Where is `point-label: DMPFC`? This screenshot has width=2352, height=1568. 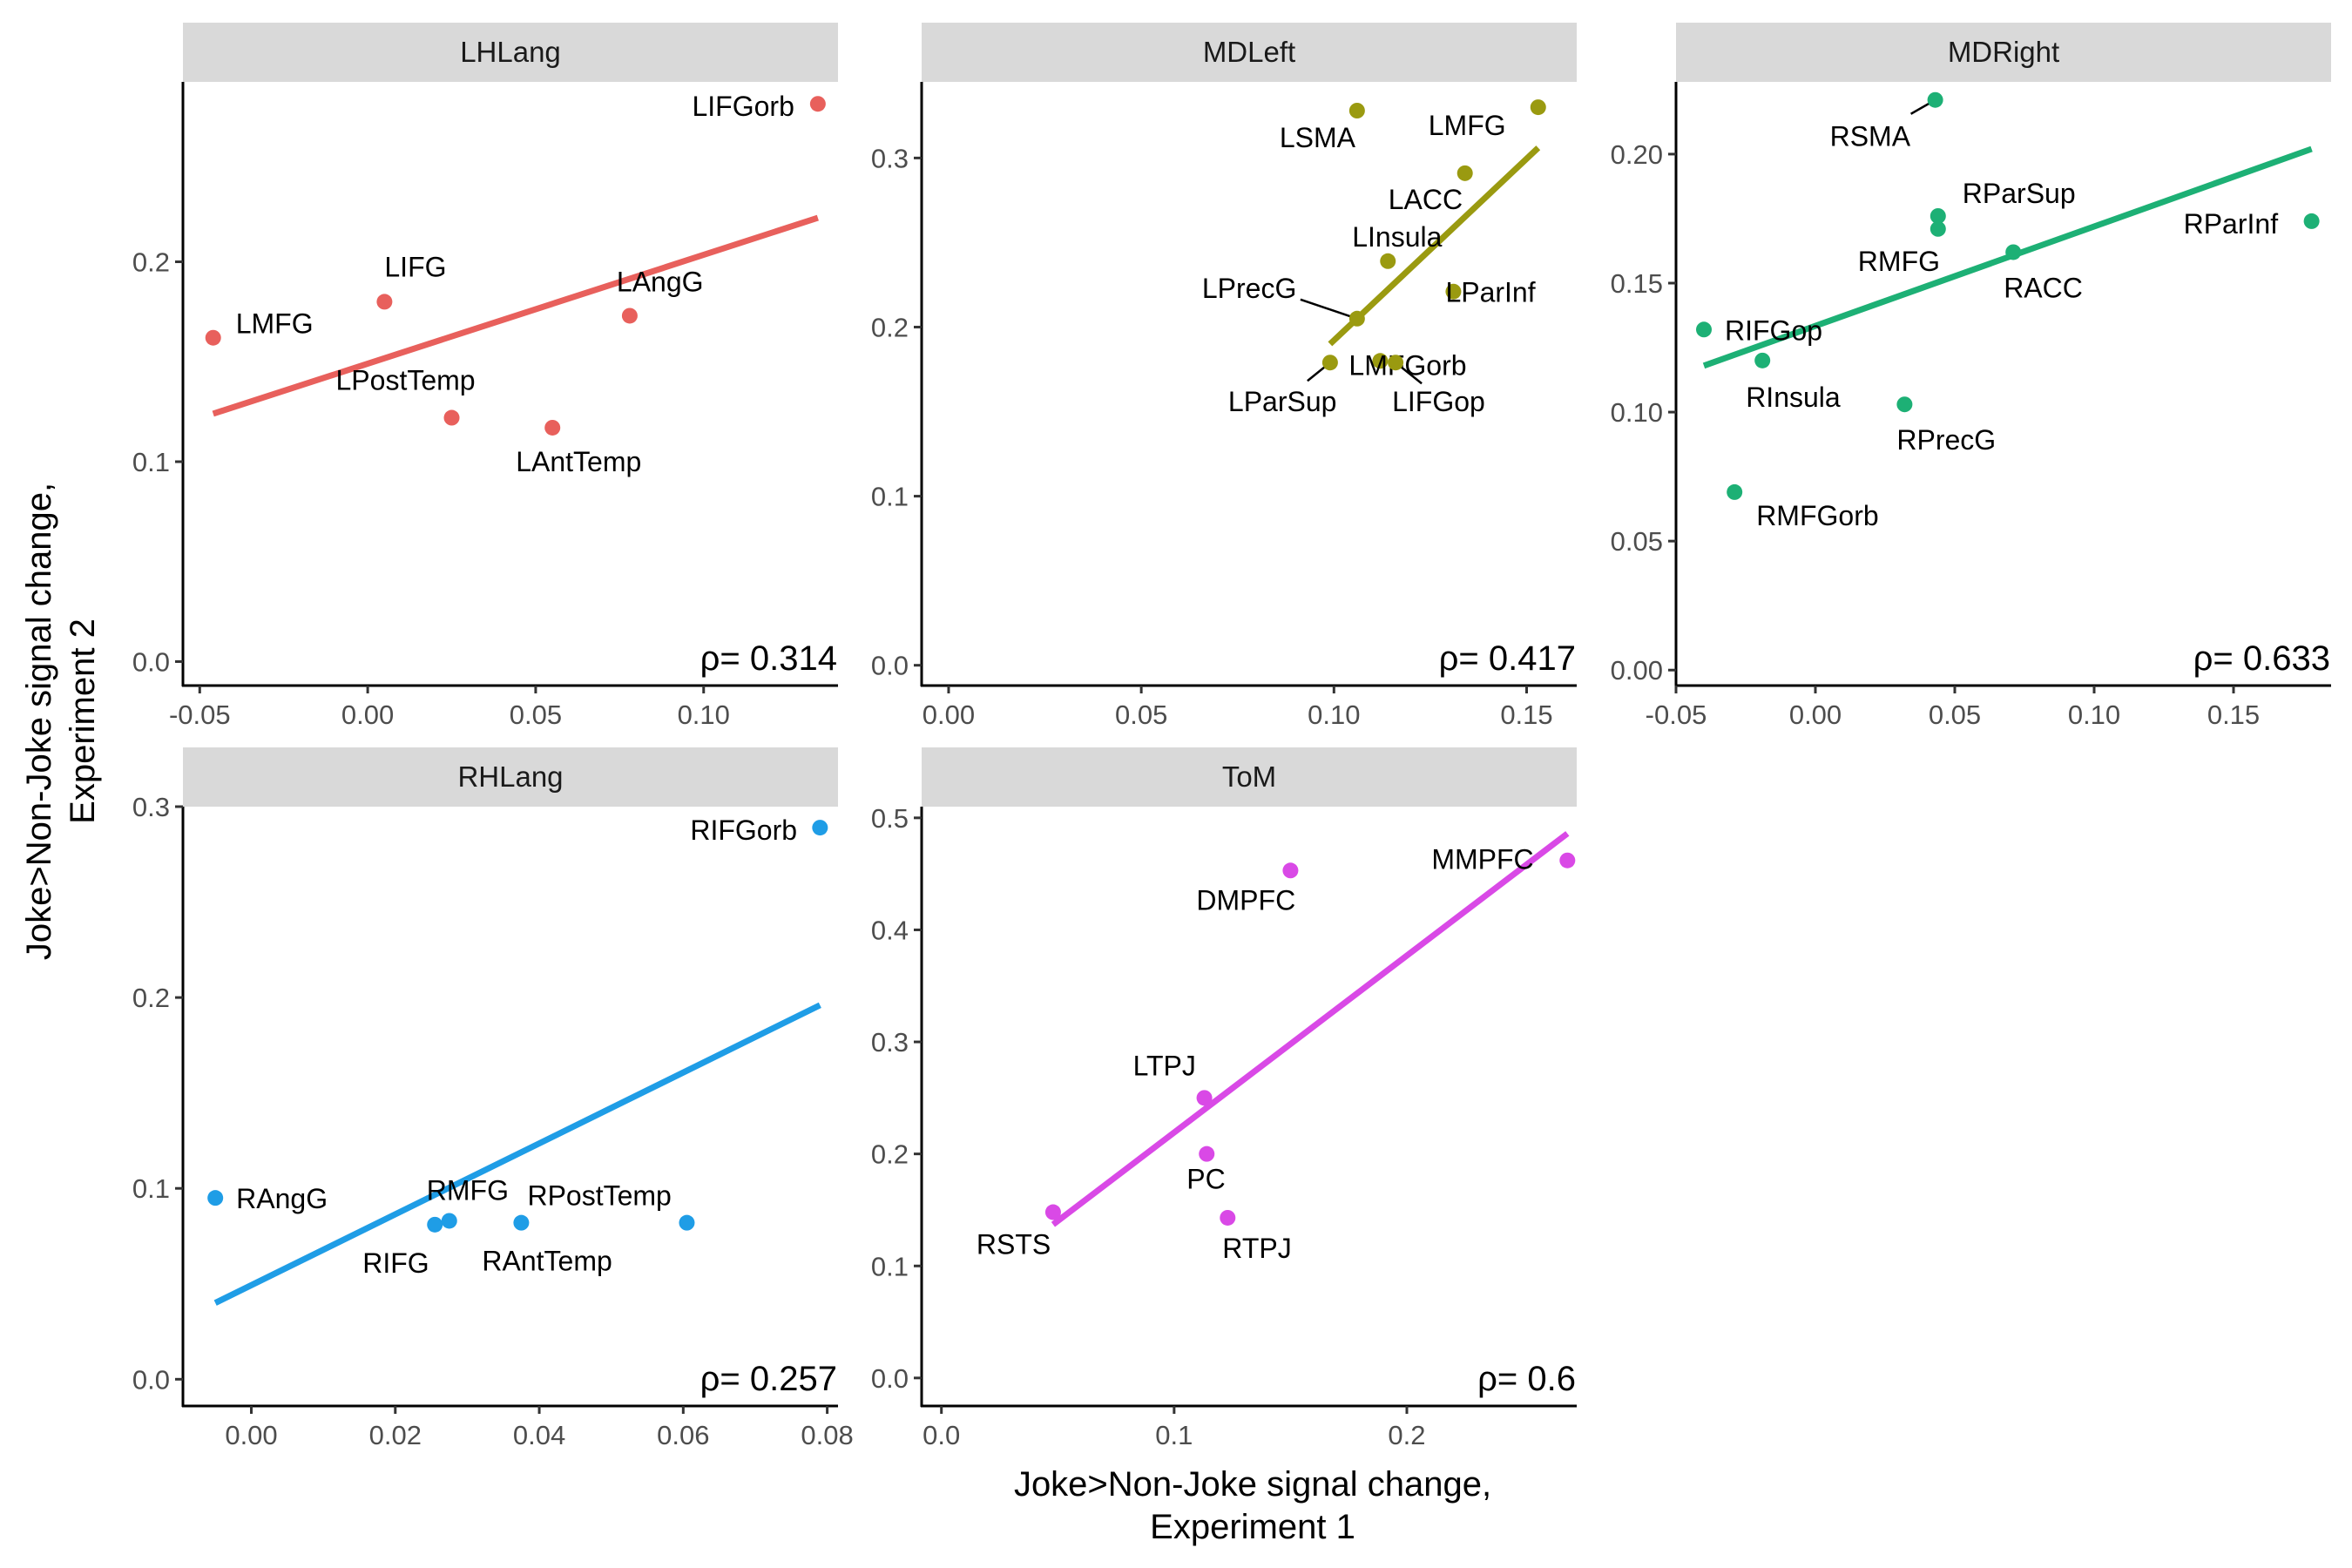
point-label: DMPFC is located at coordinates (1245, 900).